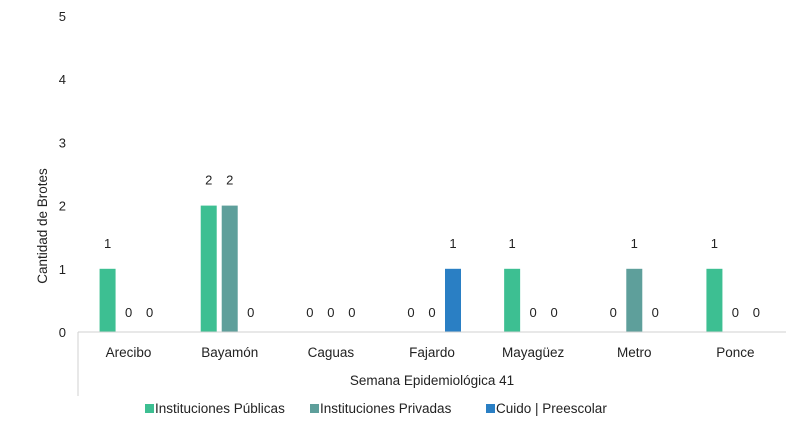 This screenshot has height=422, width=789. I want to click on y-tick-label: 3, so click(62, 142).